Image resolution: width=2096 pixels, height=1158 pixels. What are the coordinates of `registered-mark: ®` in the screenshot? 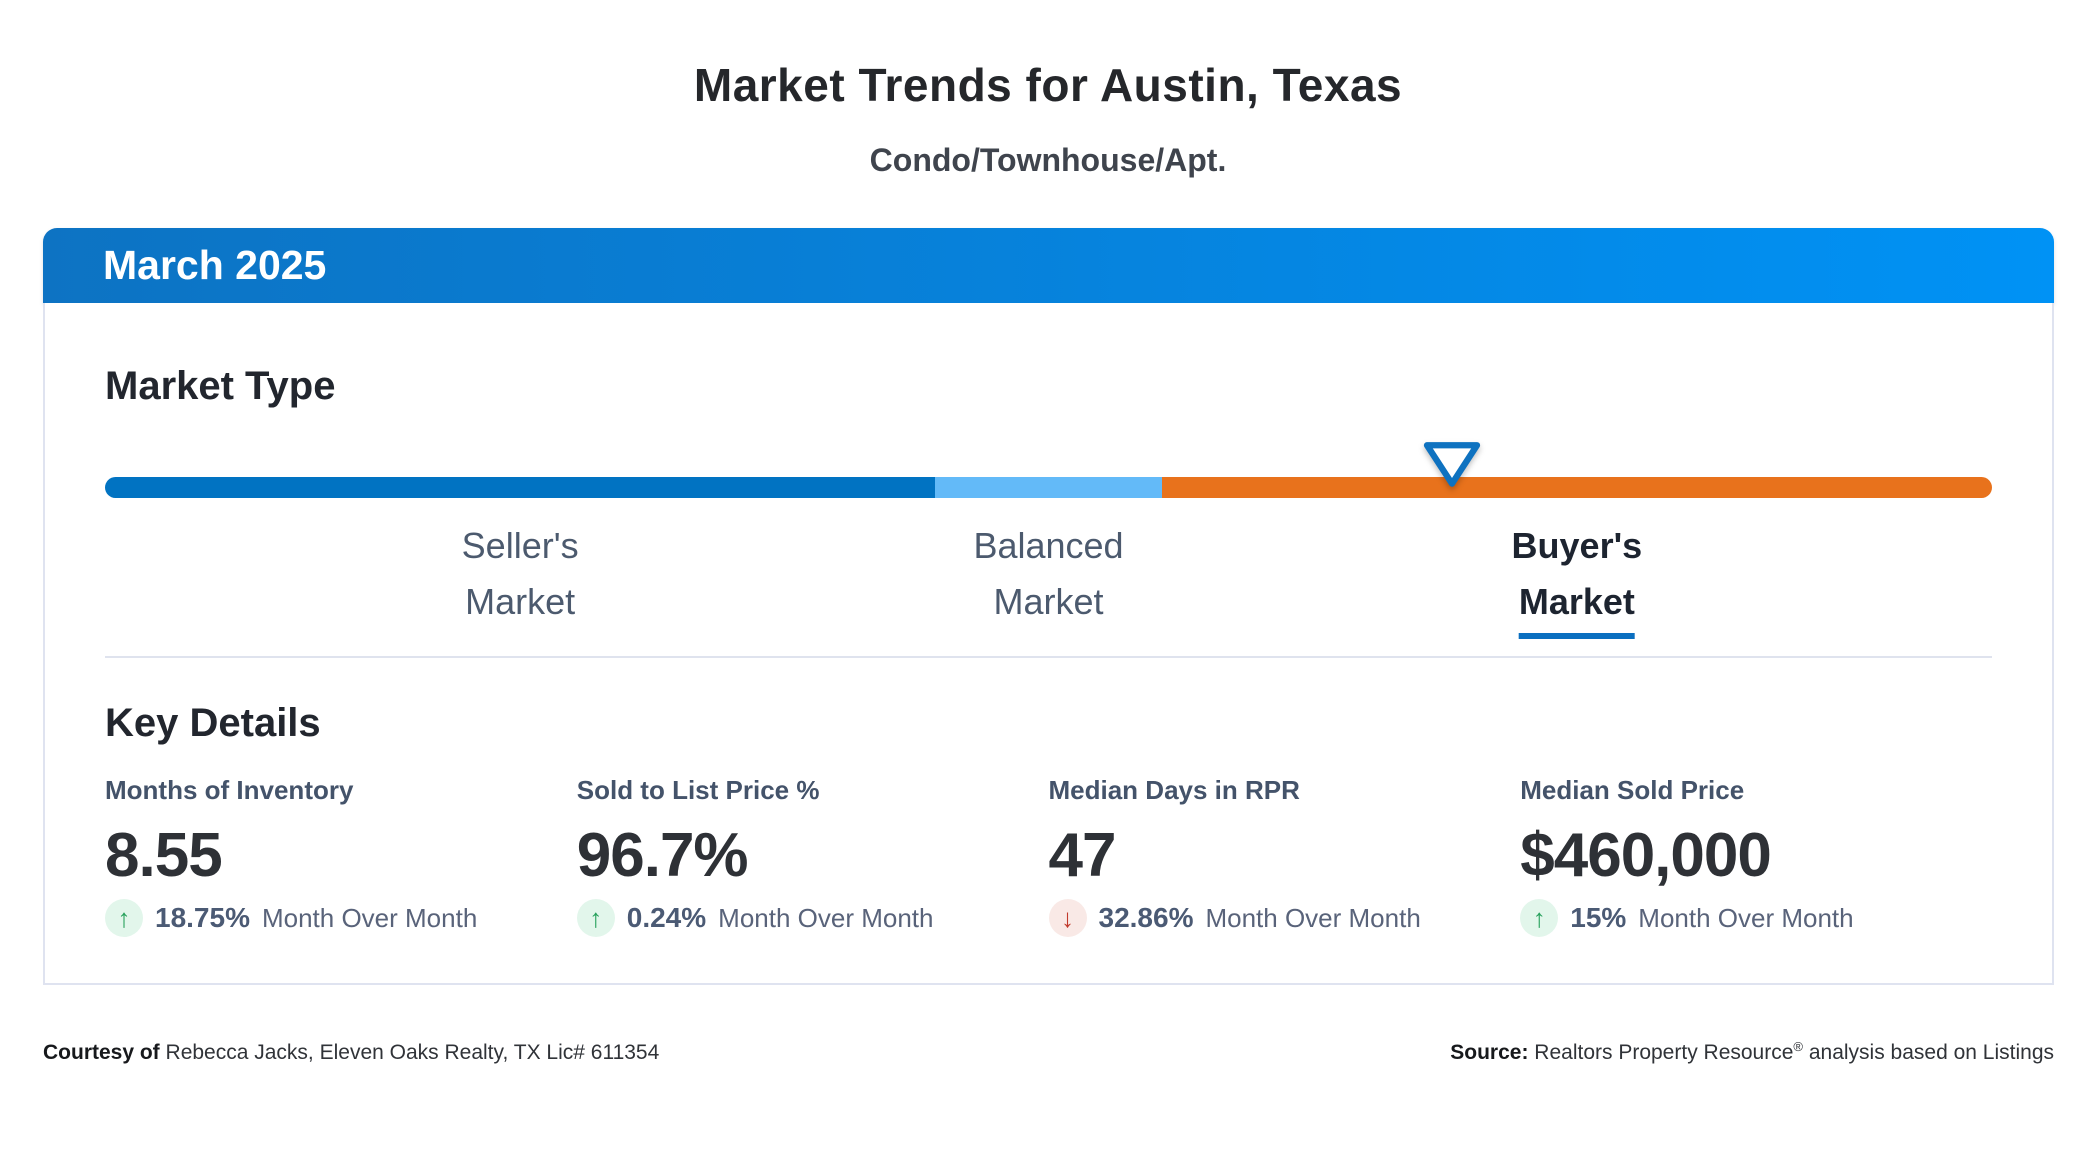 It's located at (1798, 1046).